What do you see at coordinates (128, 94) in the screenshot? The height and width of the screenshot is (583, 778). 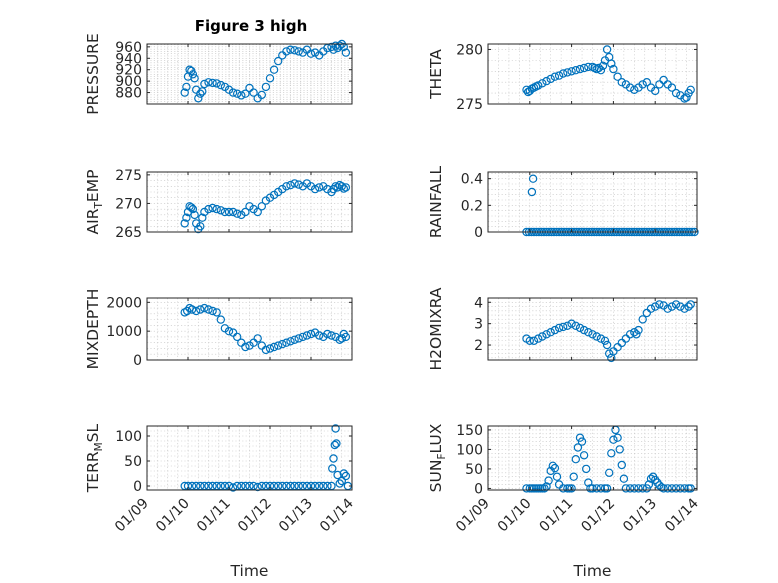 I see `y-tick-label: 880` at bounding box center [128, 94].